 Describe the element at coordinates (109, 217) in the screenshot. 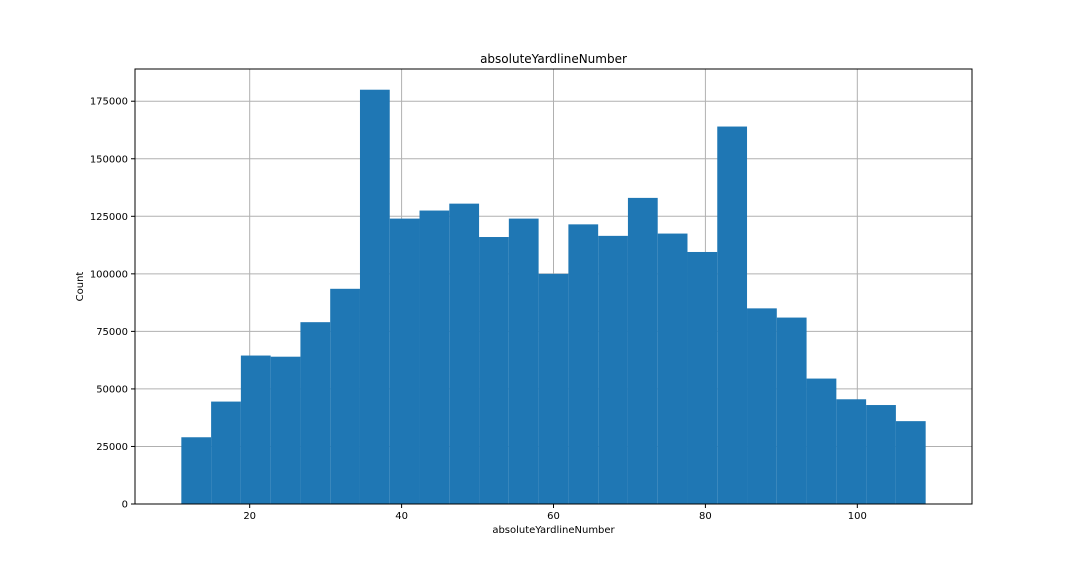

I see `y-tick-label: 125000` at that location.